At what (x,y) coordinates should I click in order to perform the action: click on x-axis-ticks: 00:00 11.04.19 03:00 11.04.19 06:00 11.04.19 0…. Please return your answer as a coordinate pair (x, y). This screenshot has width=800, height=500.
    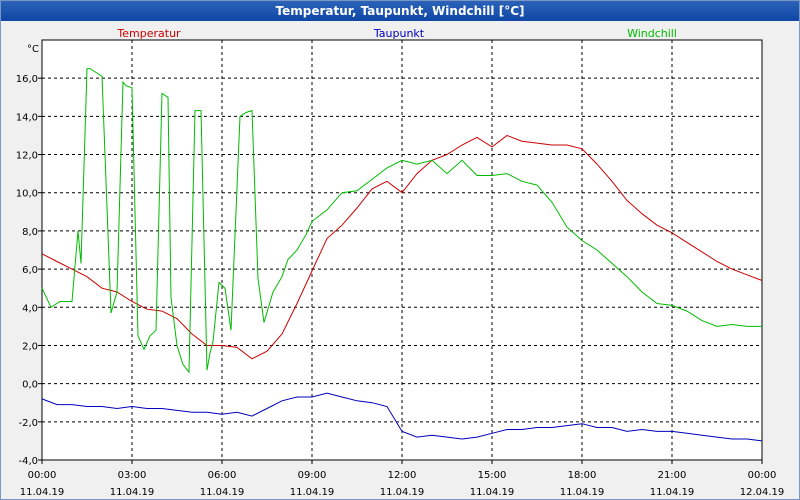
    Looking at the image, I should click on (402, 479).